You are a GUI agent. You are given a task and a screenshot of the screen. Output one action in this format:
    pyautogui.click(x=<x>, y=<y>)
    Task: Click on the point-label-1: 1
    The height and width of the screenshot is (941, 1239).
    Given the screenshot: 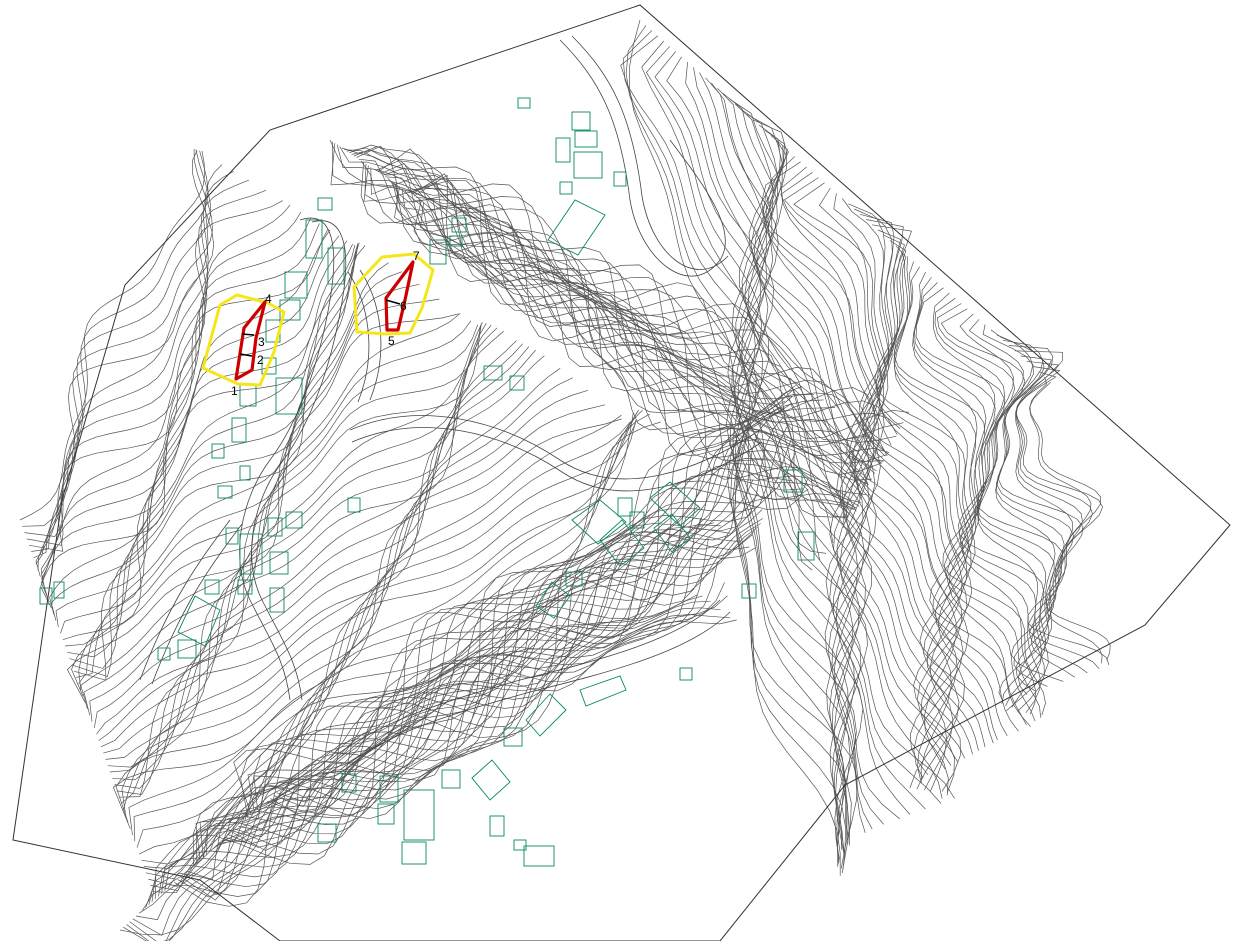 What is the action you would take?
    pyautogui.click(x=234, y=391)
    